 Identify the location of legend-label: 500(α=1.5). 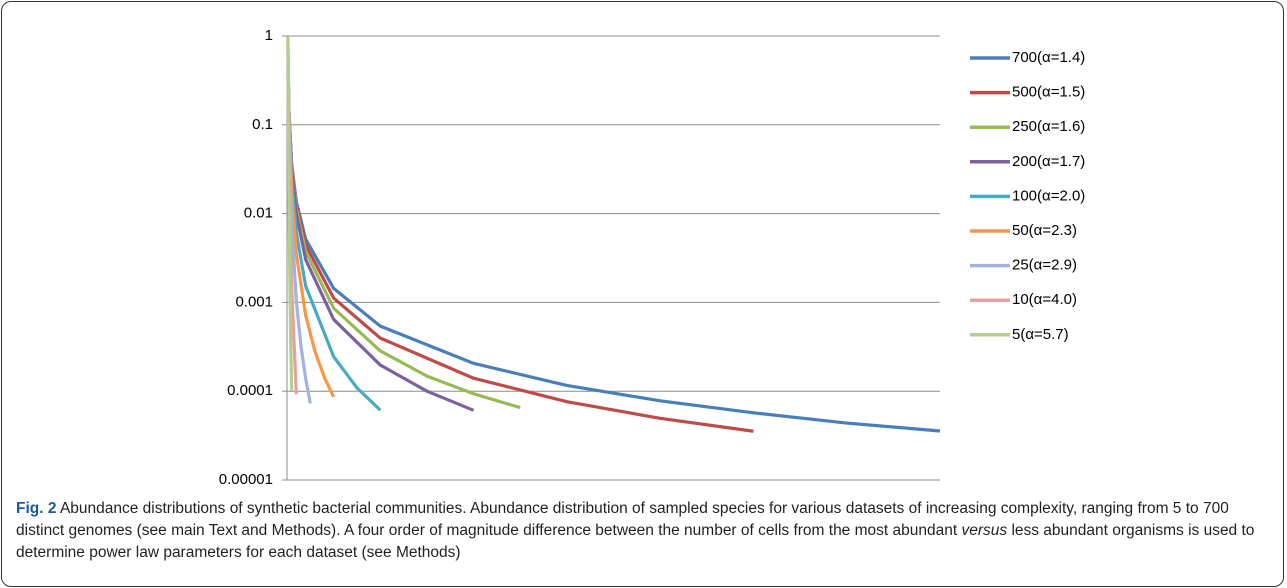
(1048, 92).